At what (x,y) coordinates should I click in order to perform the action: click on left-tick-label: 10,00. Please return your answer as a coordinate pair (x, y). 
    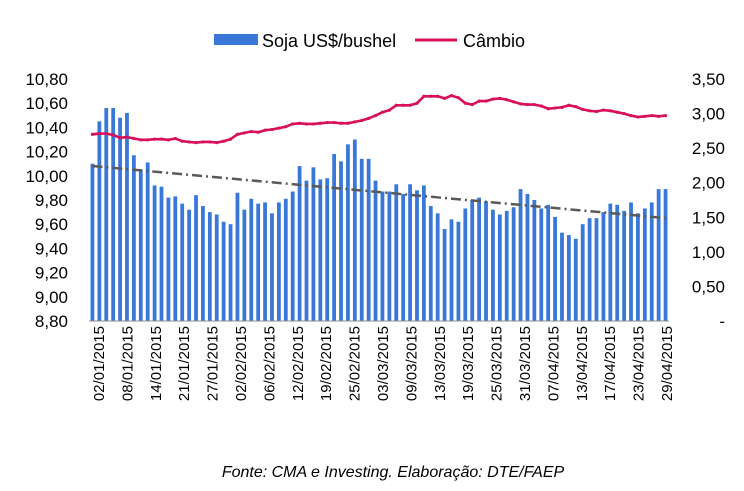
    Looking at the image, I should click on (46, 176).